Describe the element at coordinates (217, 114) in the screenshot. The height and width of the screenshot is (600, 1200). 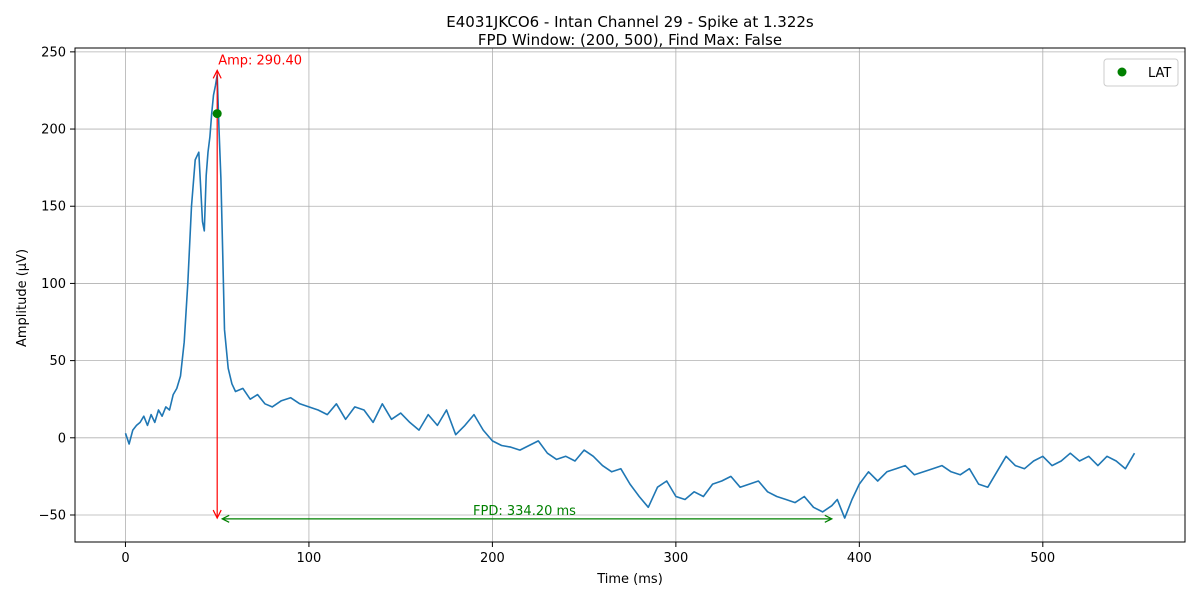
I see `lat-marker` at that location.